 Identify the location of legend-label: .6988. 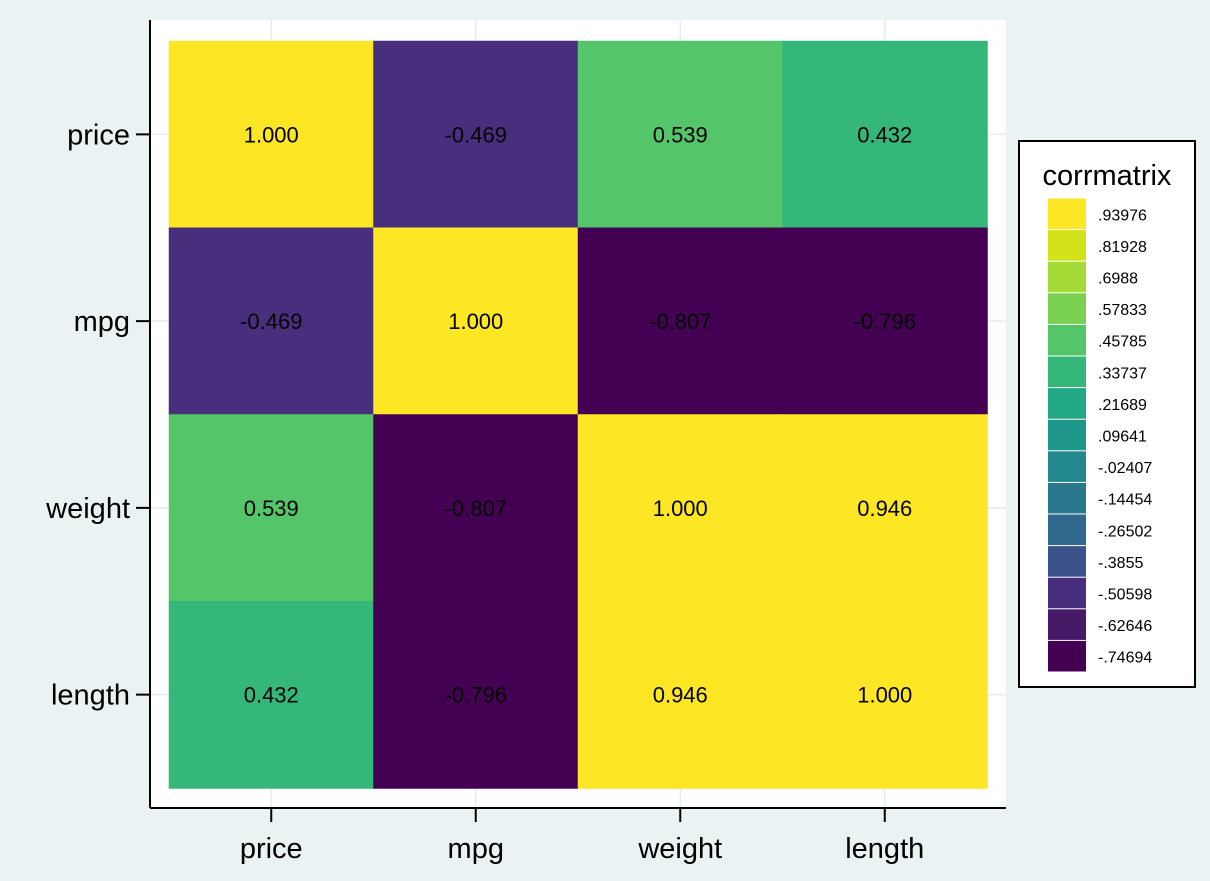
(1118, 279).